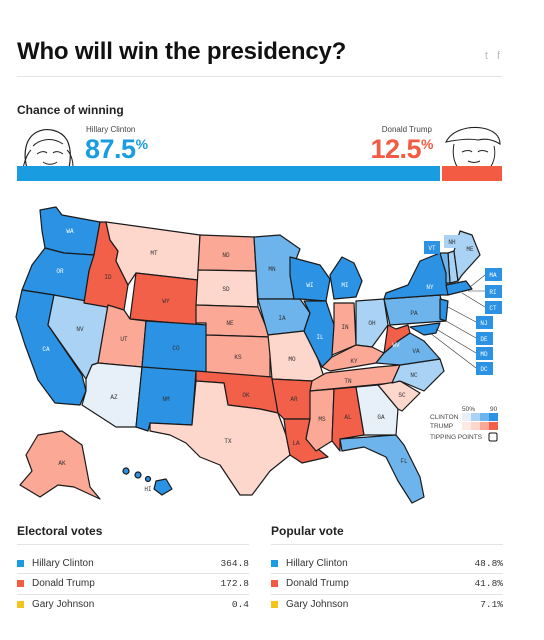 The height and width of the screenshot is (640, 544). What do you see at coordinates (60, 531) in the screenshot?
I see `electoral-title: Electoral votes` at bounding box center [60, 531].